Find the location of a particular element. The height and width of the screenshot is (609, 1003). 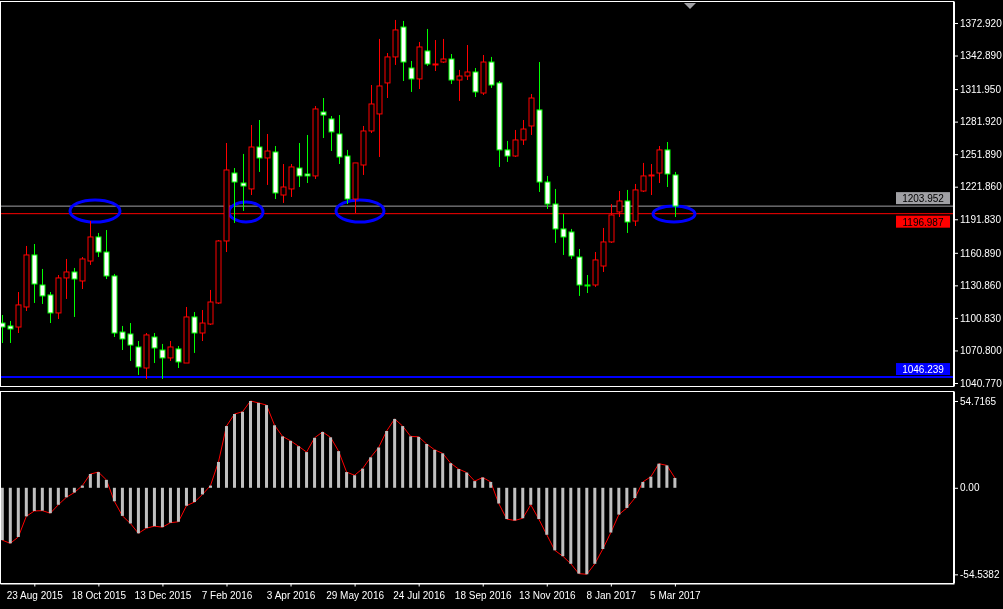

x-tick-label: 13 Dec 2015 is located at coordinates (163, 595).